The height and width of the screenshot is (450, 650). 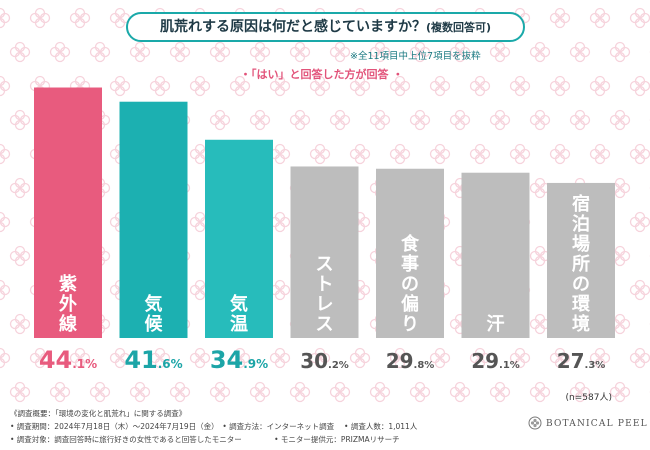 I want to click on respondent-condition: ・「はい」と回答した方が回答 ・, so click(x=322, y=74).